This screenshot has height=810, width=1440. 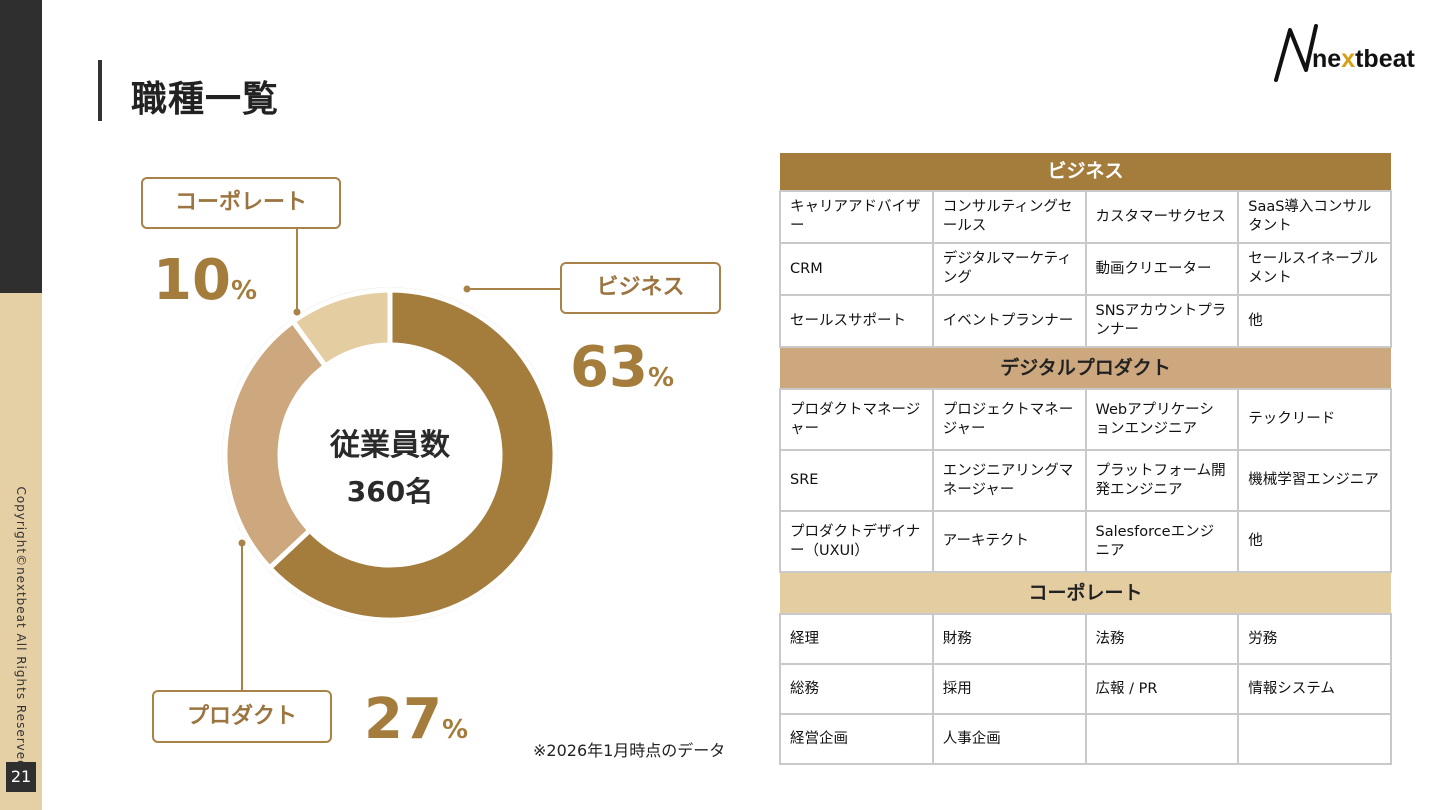 I want to click on table-cell: プロダクトデザイナー（UXUI）, so click(x=856, y=541).